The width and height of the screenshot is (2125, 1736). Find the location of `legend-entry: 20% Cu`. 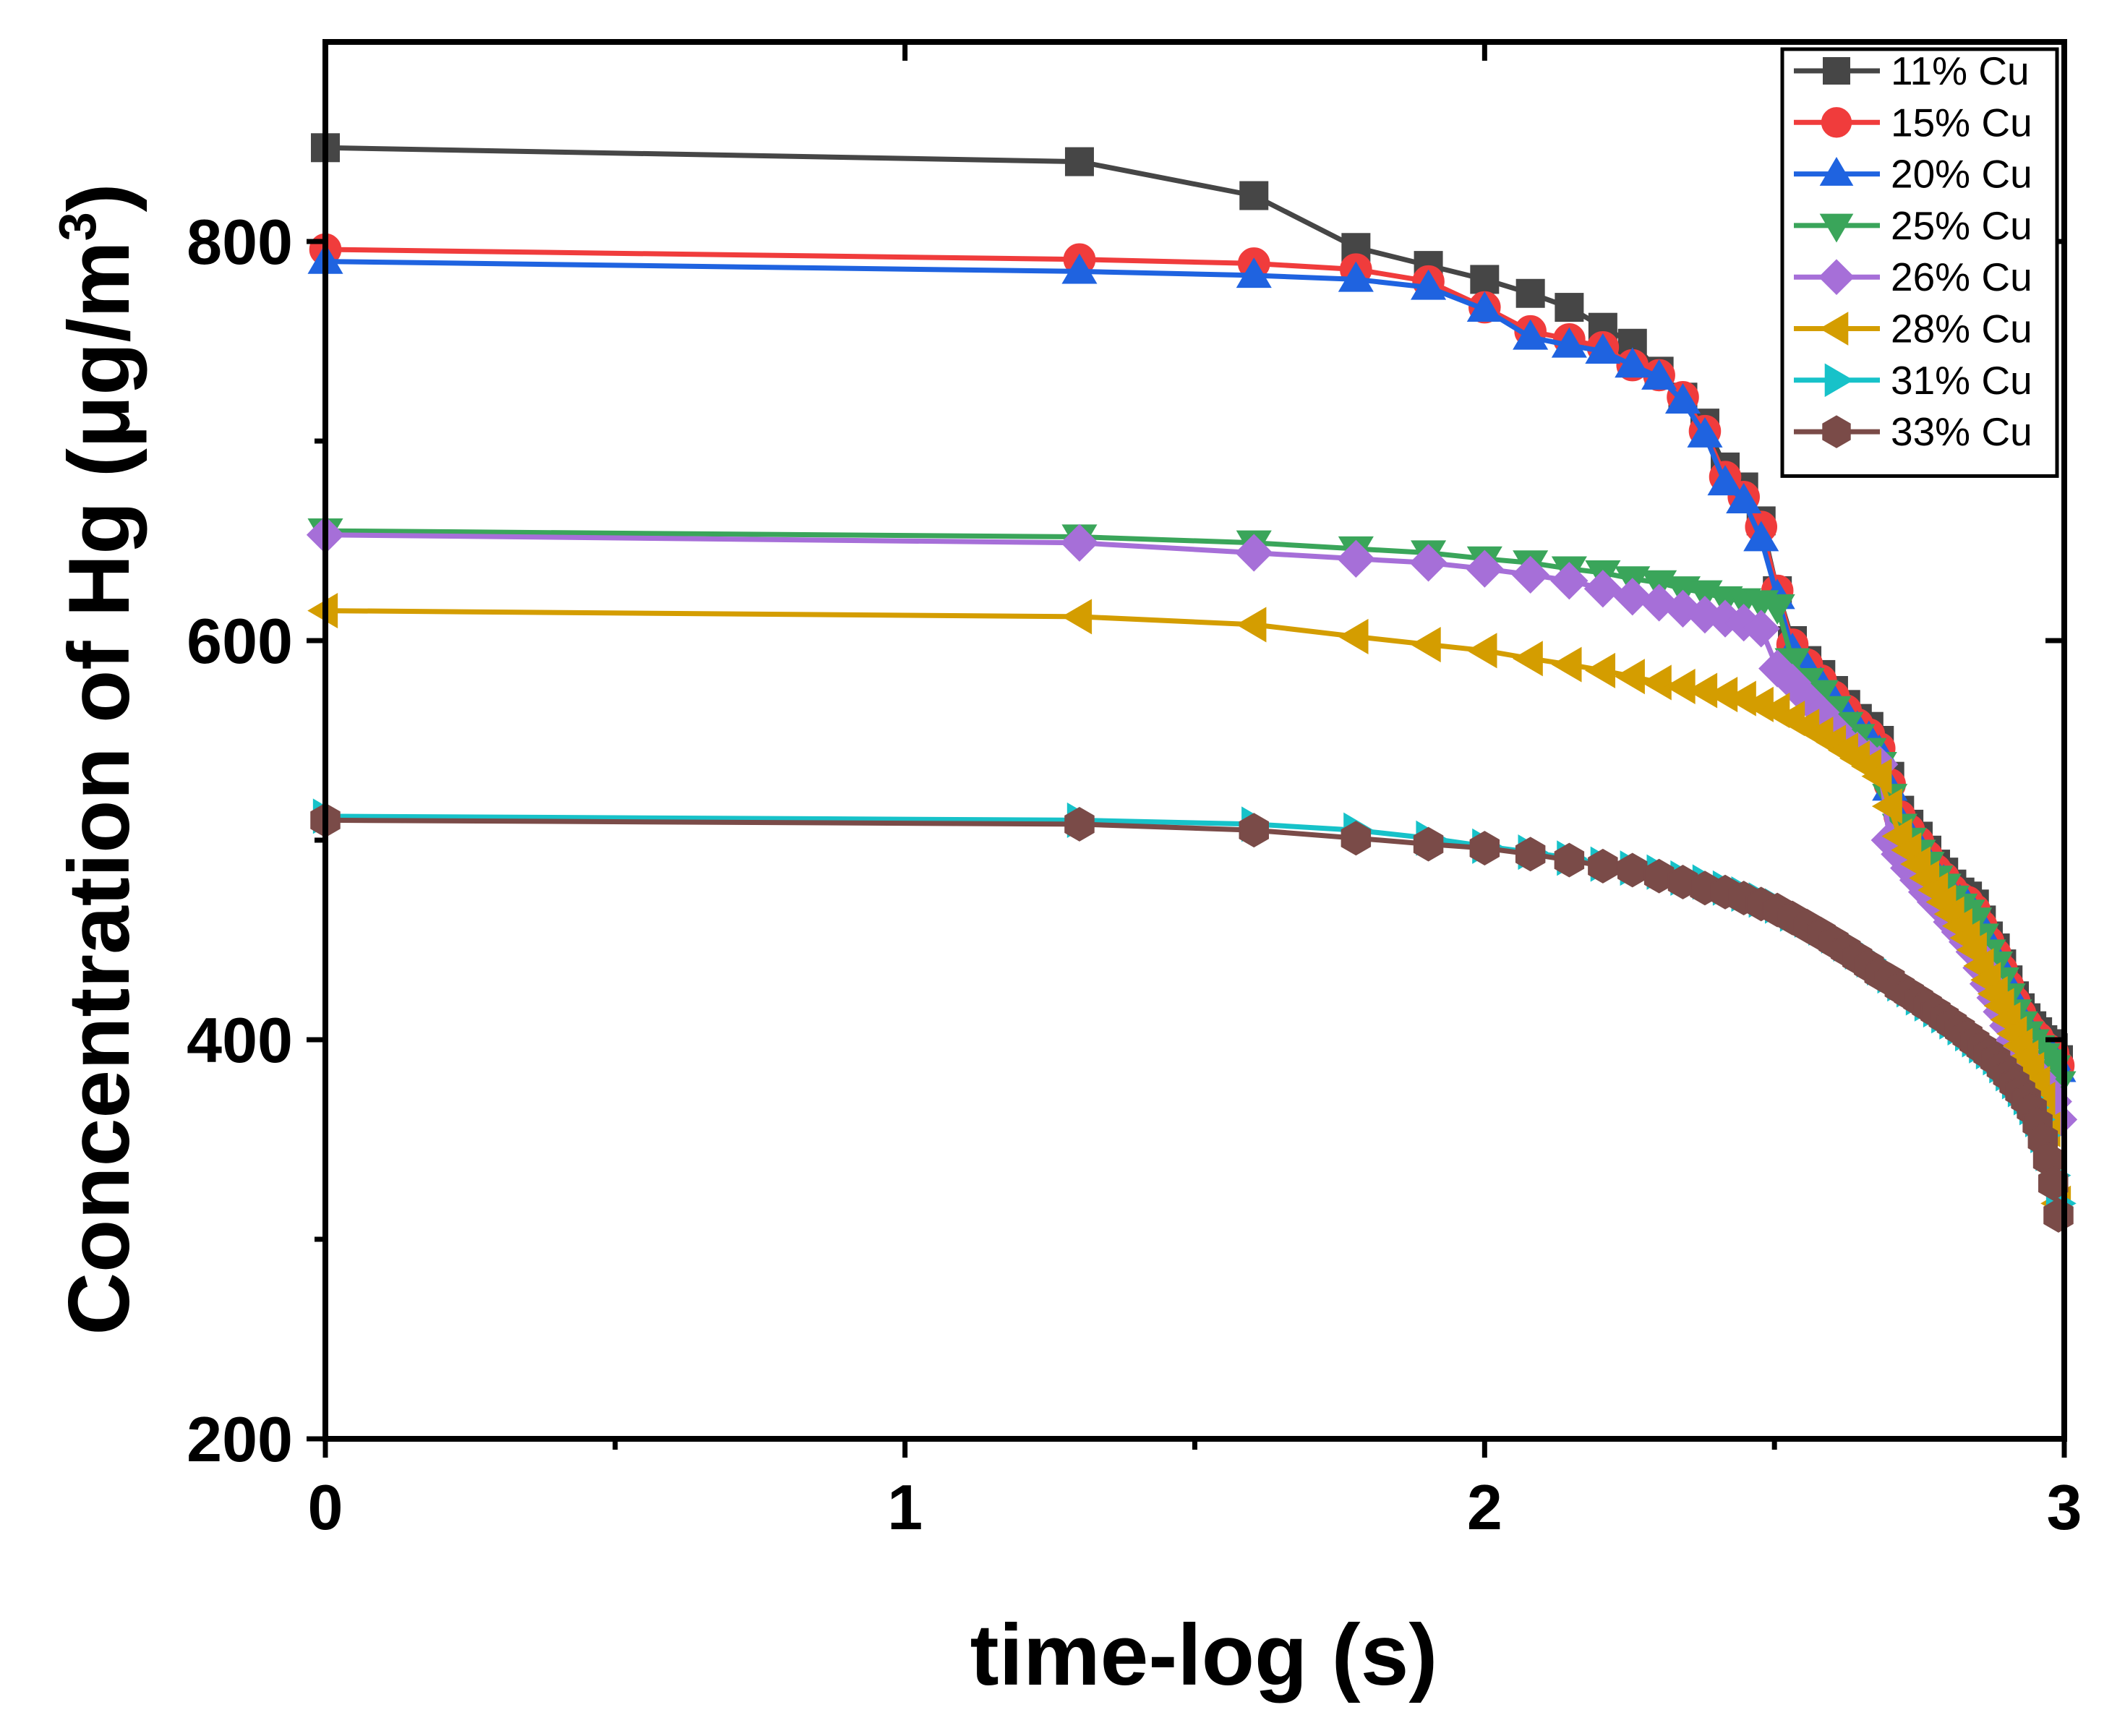

legend-entry: 20% Cu is located at coordinates (1913, 174).